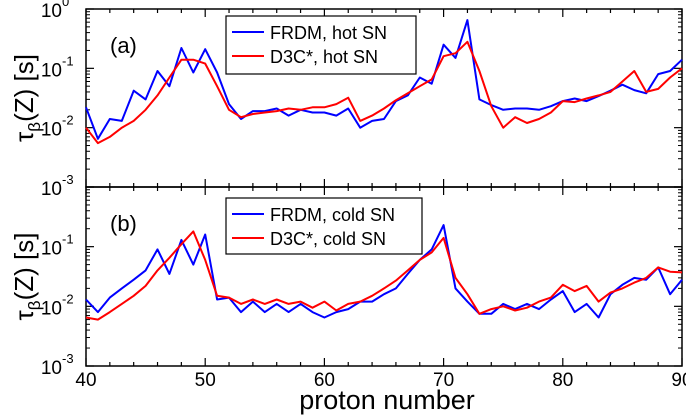  What do you see at coordinates (123, 45) in the screenshot?
I see `panel-label: (a)` at bounding box center [123, 45].